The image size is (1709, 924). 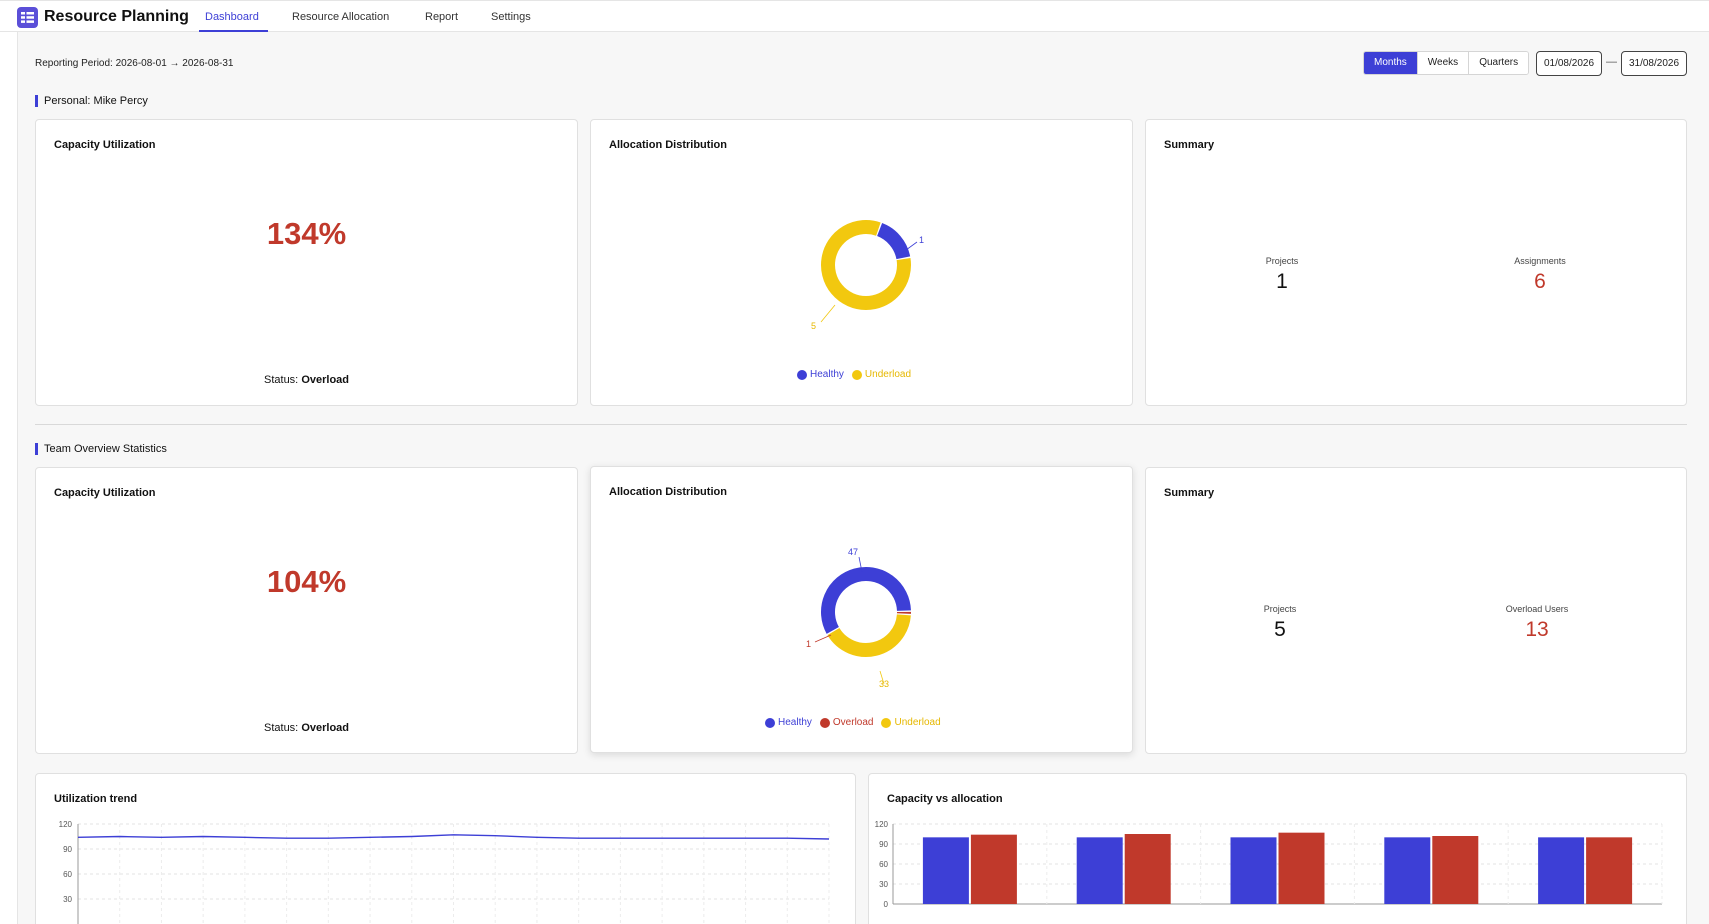 What do you see at coordinates (1540, 261) in the screenshot?
I see `assignments-label: Assignments` at bounding box center [1540, 261].